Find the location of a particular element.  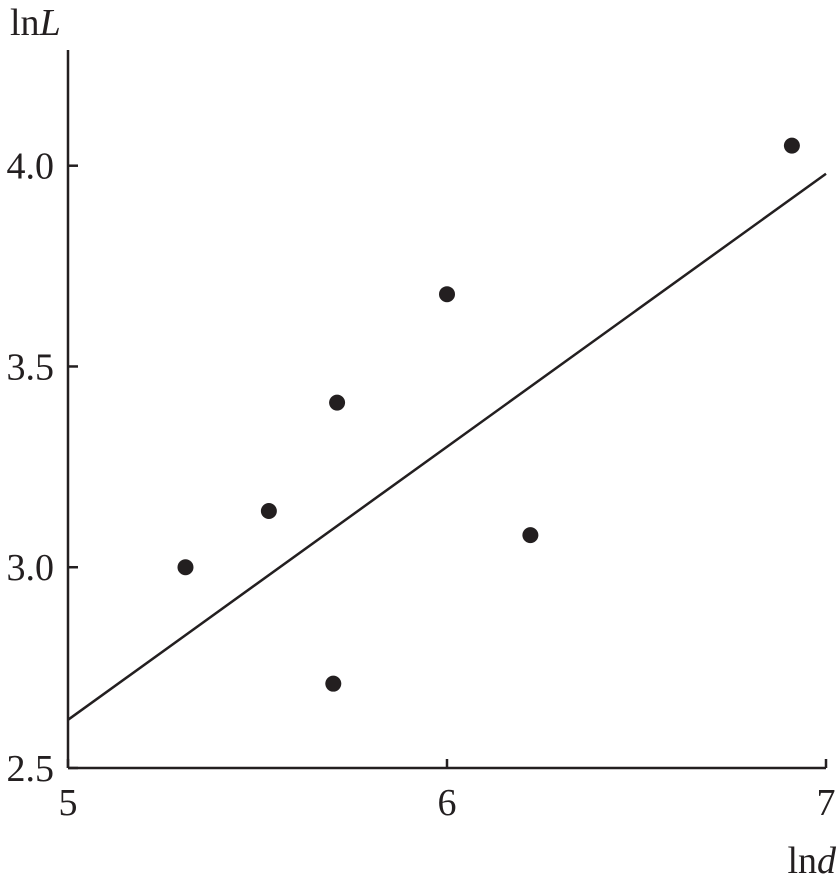

y-tick-label: 2.5 is located at coordinates (31, 769).